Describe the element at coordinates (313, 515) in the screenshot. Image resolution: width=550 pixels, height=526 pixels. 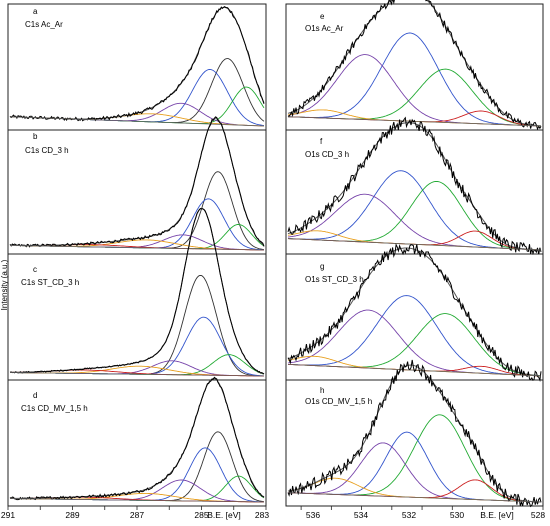
I see `right-xtick: 536` at that location.